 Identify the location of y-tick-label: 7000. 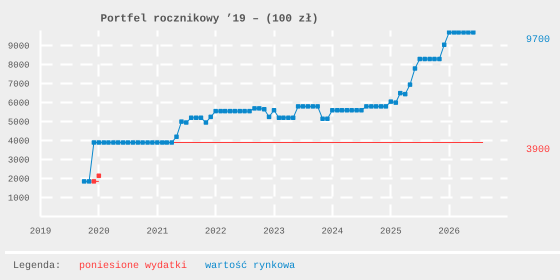
(19, 85).